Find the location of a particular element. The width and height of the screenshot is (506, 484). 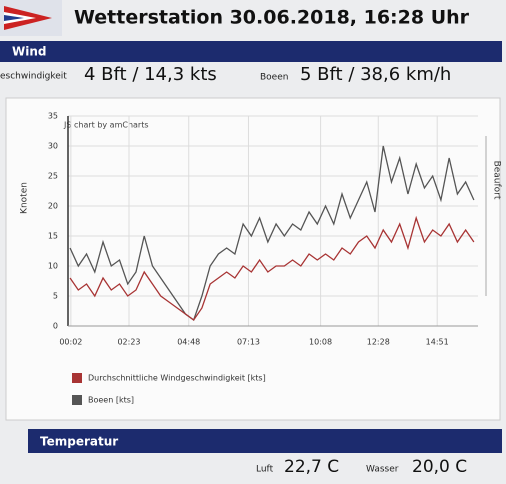

legend-label: Boeen [kts] is located at coordinates (111, 400).